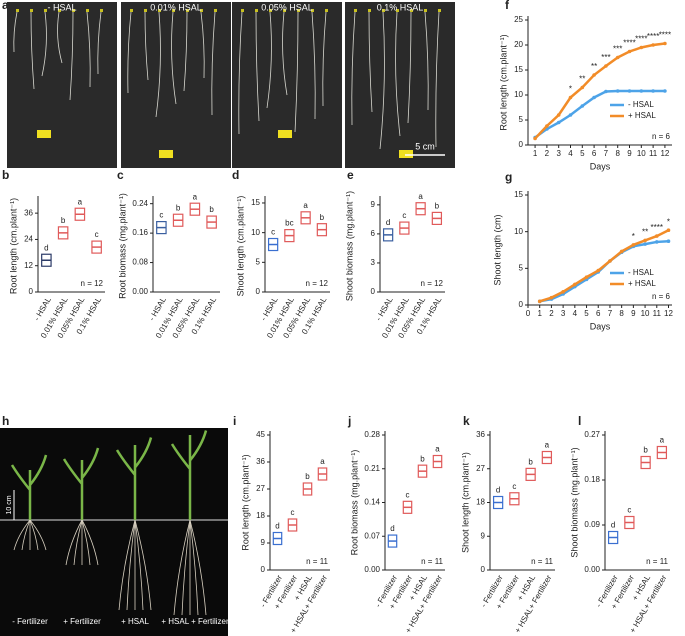 The image size is (685, 636). Describe the element at coordinates (617, 49) in the screenshot. I see `annotation: ***` at that location.